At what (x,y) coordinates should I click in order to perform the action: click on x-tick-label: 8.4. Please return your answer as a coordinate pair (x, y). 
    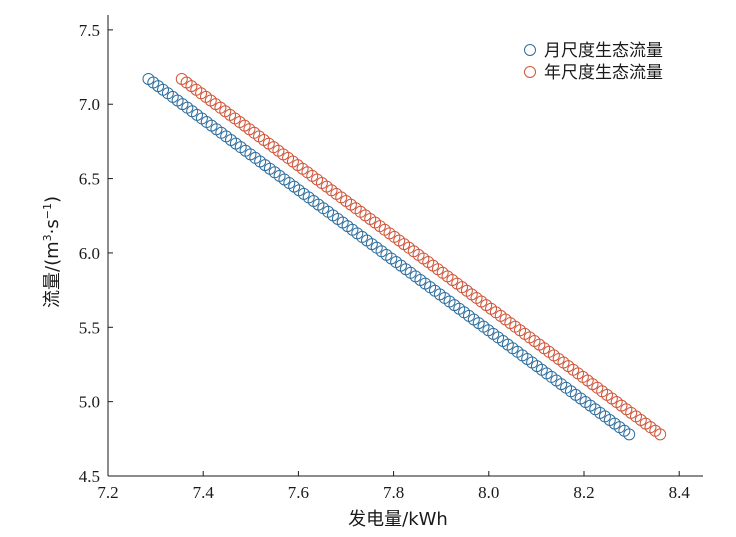
    Looking at the image, I should click on (680, 492).